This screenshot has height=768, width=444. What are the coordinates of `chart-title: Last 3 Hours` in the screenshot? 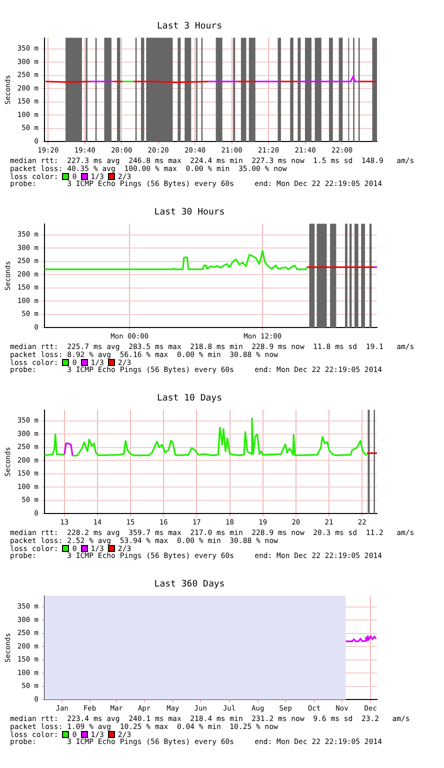 It's located at (189, 27).